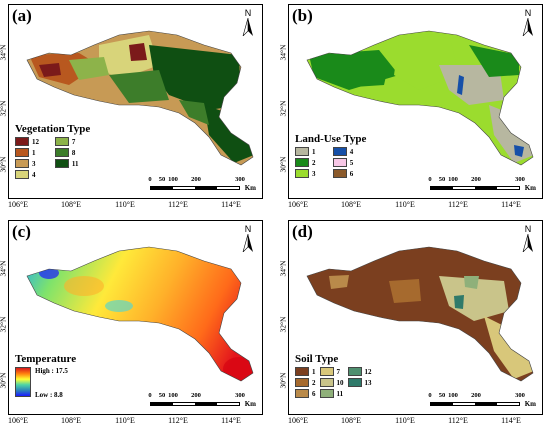 The height and width of the screenshot is (432, 550). Describe the element at coordinates (52, 151) in the screenshot. I see `legend: Vegetation Type 12 7 1 8 3 11 4` at that location.